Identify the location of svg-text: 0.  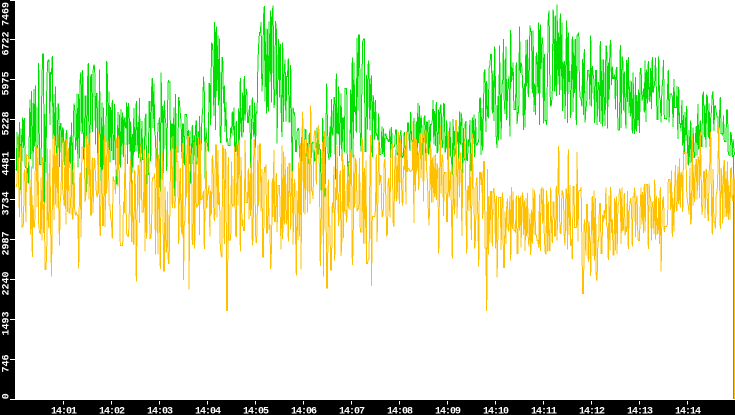
(7, 396).